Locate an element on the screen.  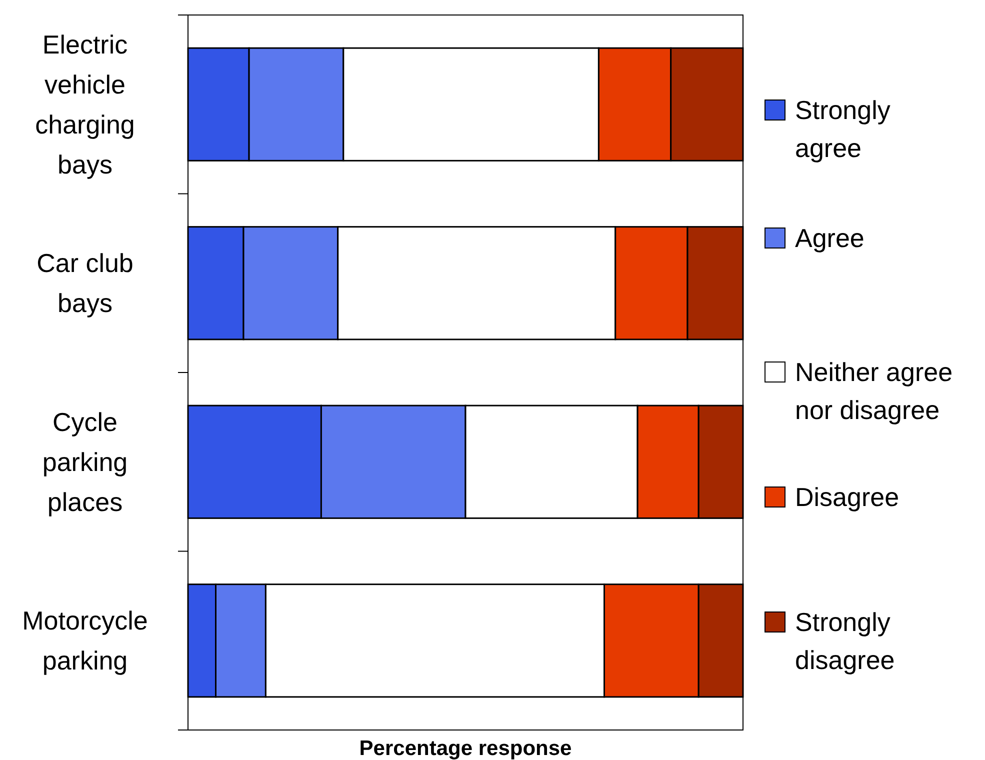
x-axis-title: Percentage response is located at coordinates (465, 748).